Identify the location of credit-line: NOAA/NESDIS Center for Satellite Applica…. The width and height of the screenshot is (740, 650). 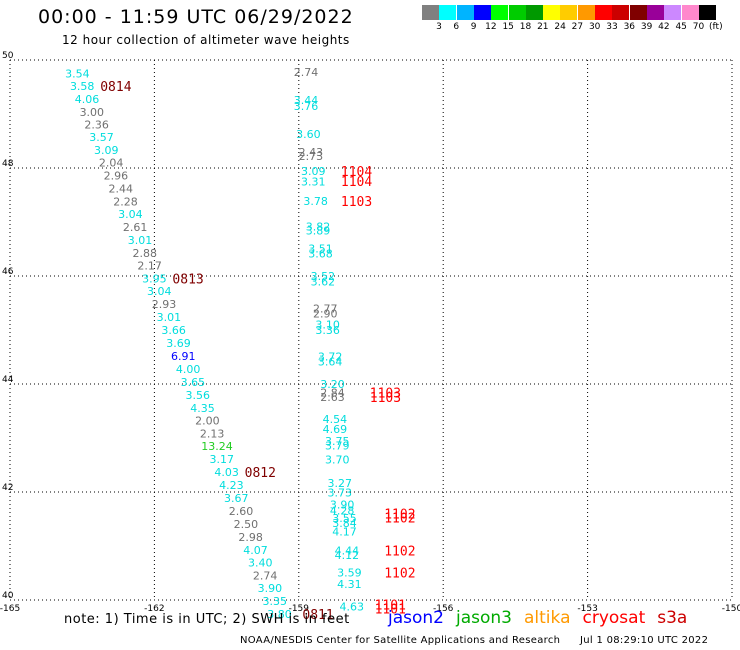
(400, 640).